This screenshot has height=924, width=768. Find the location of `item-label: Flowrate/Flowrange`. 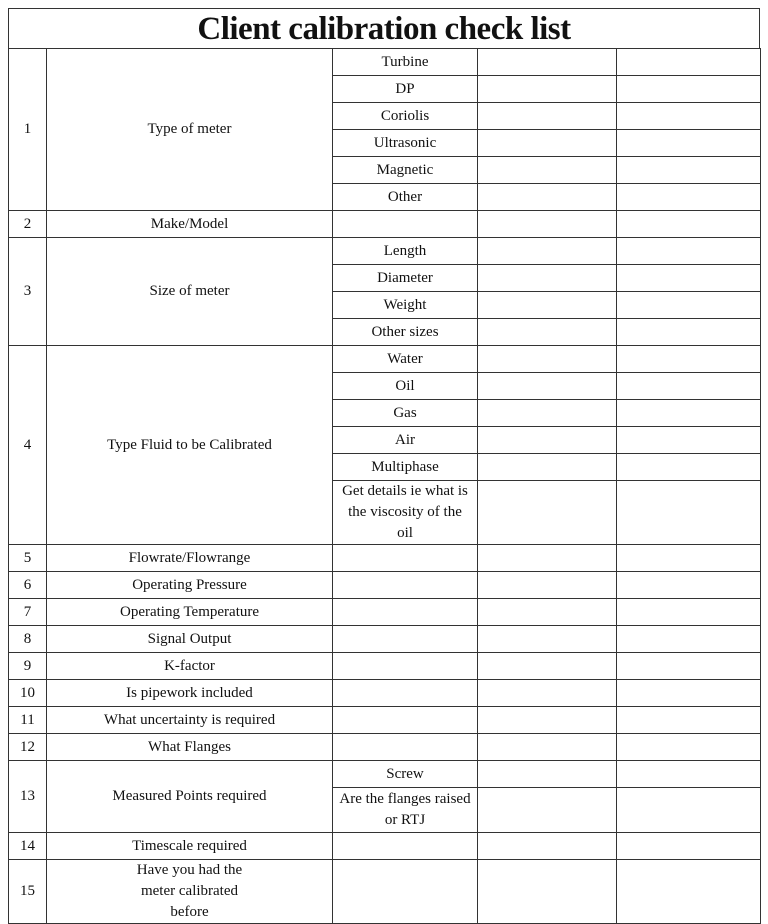

item-label: Flowrate/Flowrange is located at coordinates (189, 558).